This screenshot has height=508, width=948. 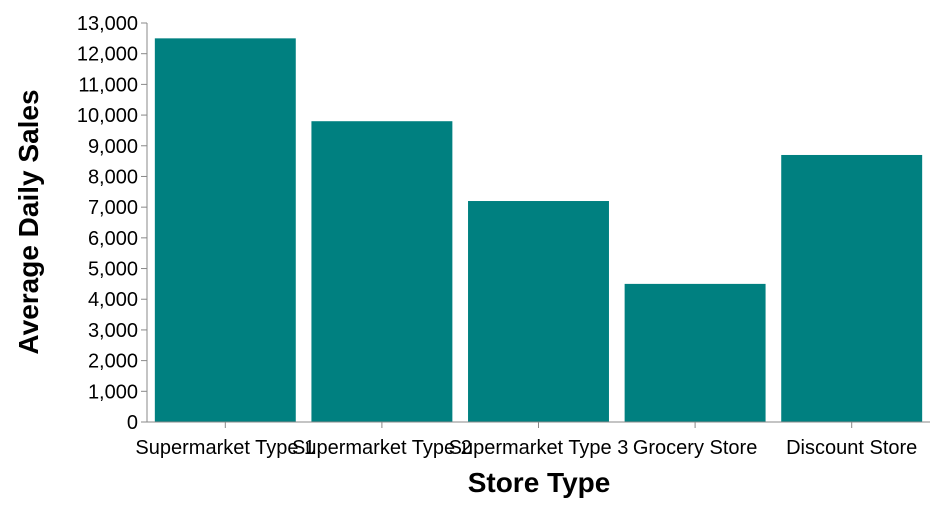 What do you see at coordinates (113, 177) in the screenshot?
I see `y-tick-label: 8,000` at bounding box center [113, 177].